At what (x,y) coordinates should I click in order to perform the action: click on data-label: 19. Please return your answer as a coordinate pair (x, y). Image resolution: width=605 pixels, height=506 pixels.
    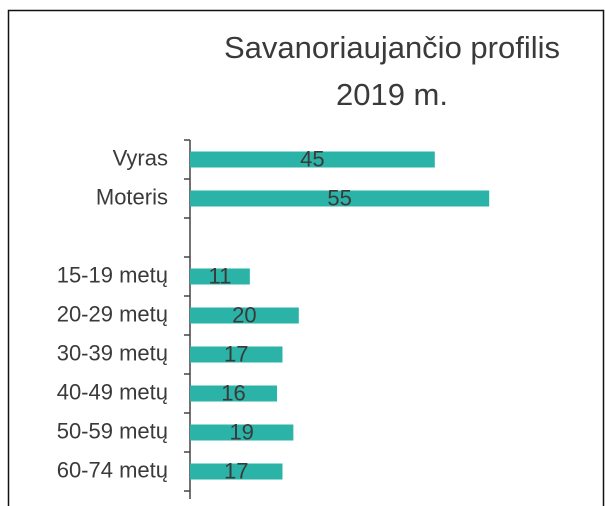
    Looking at the image, I should click on (241, 431).